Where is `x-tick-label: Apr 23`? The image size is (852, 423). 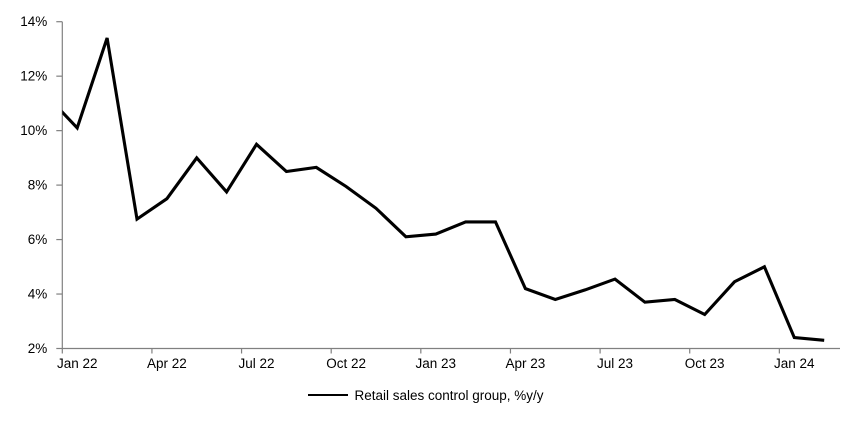 x-tick-label: Apr 23 is located at coordinates (526, 363).